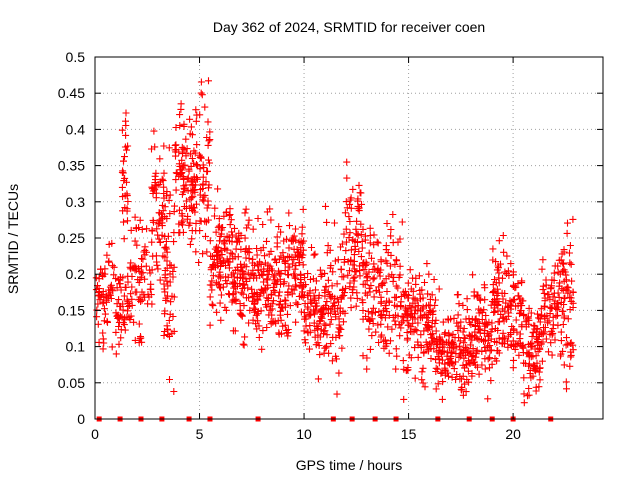 This screenshot has height=480, width=640. I want to click on y-tick-label: 0, so click(81, 419).